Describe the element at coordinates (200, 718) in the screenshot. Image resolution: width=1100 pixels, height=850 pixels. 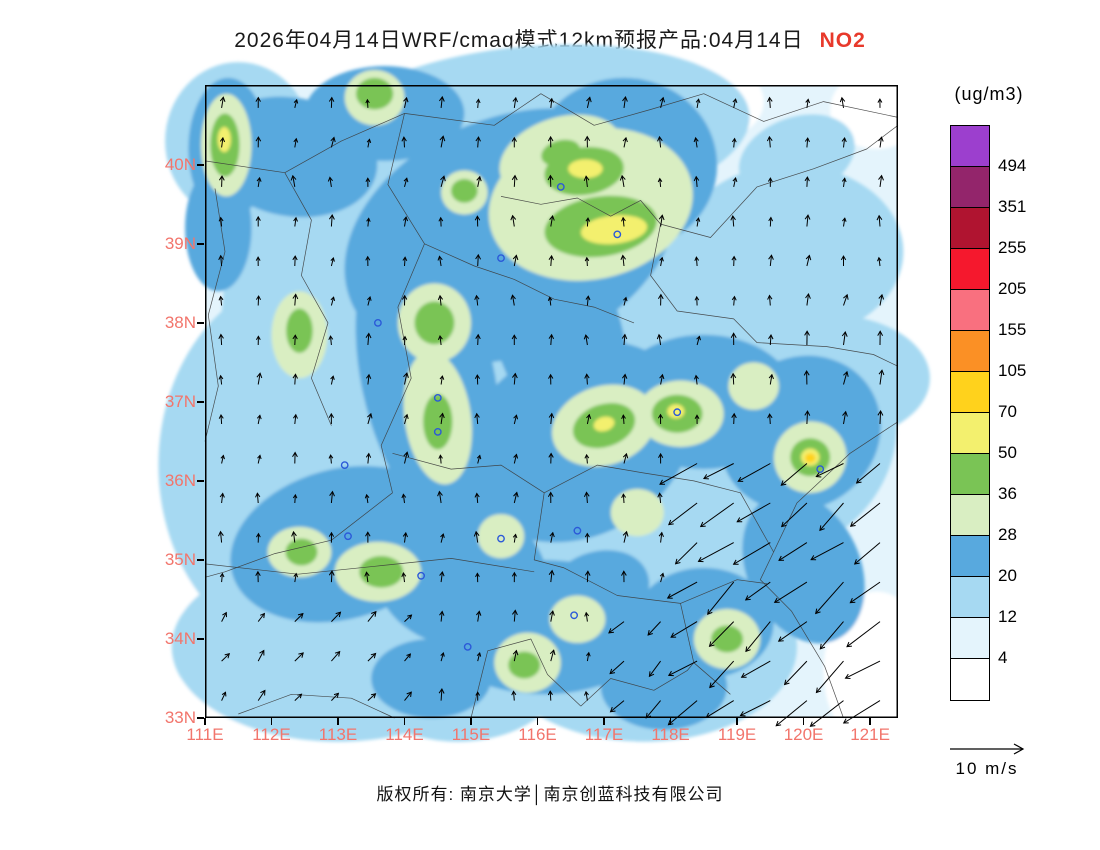
I see `y-tick-mark` at that location.